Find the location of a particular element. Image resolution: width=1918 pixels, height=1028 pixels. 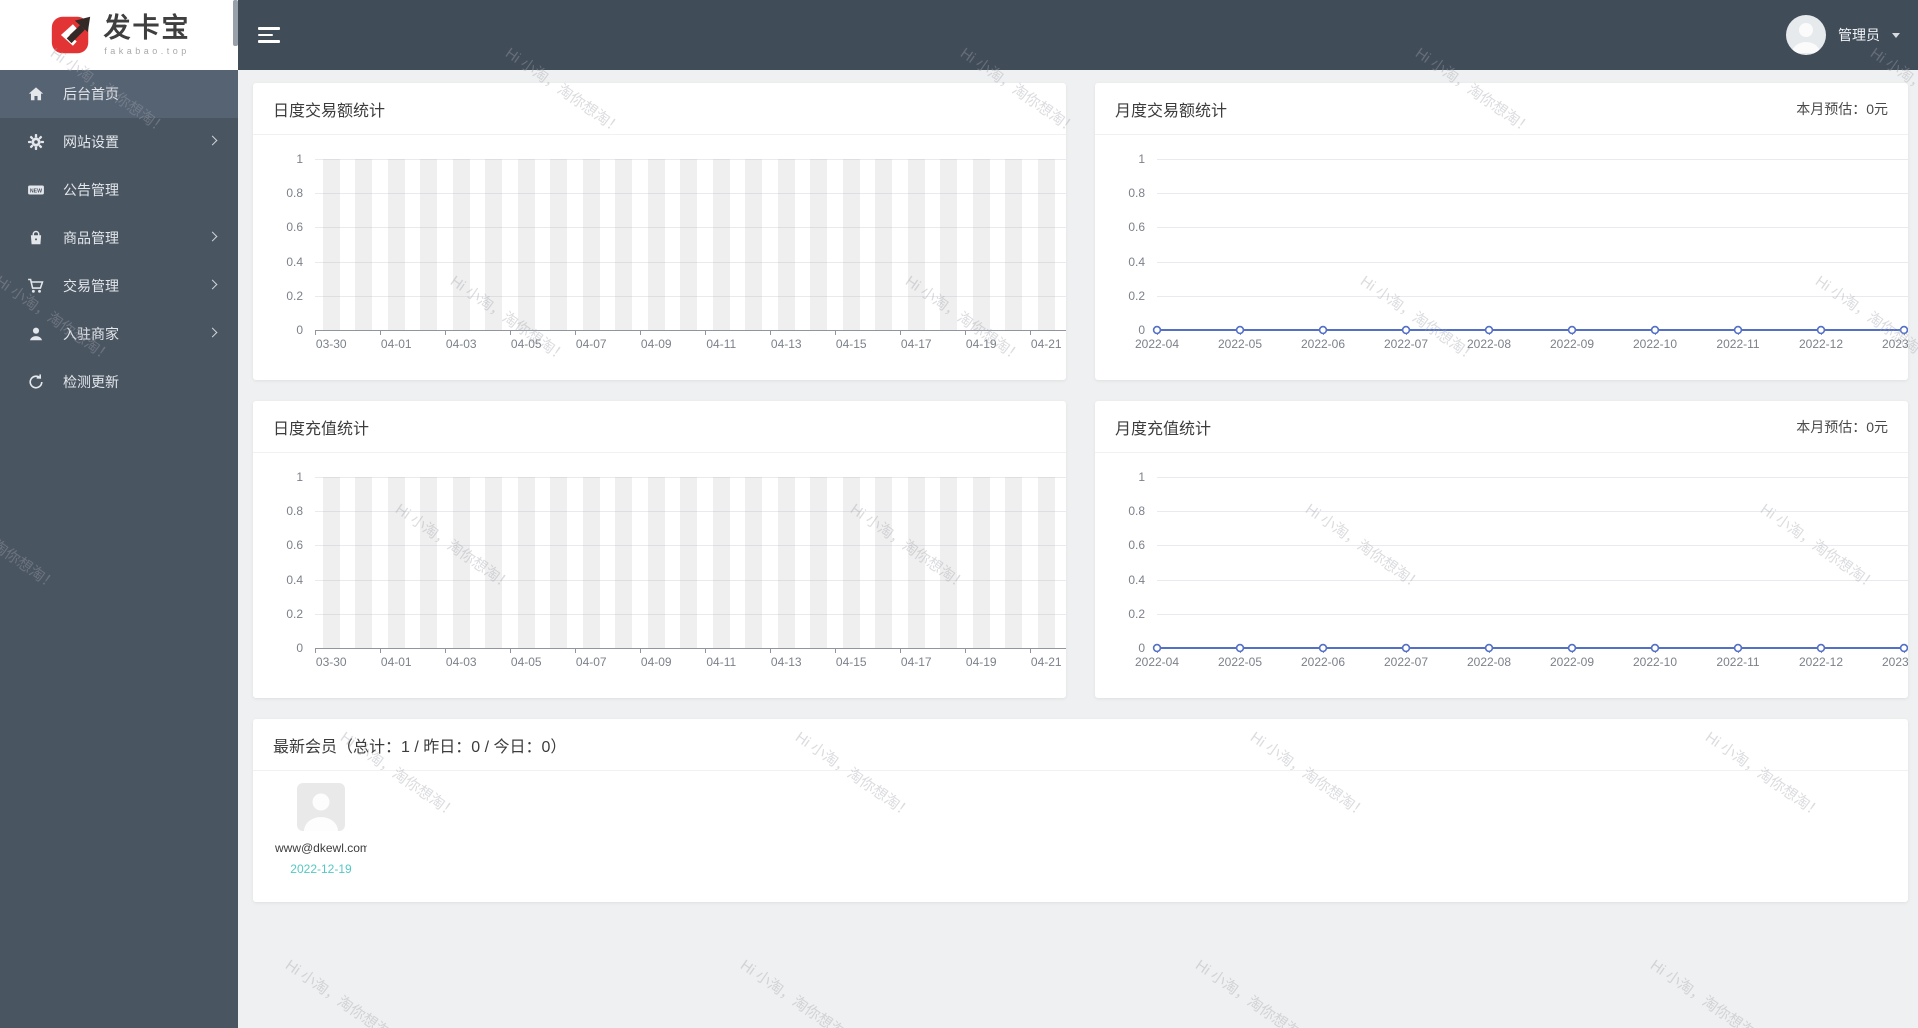

x-axis-tick-label: 04-01 is located at coordinates (396, 344).